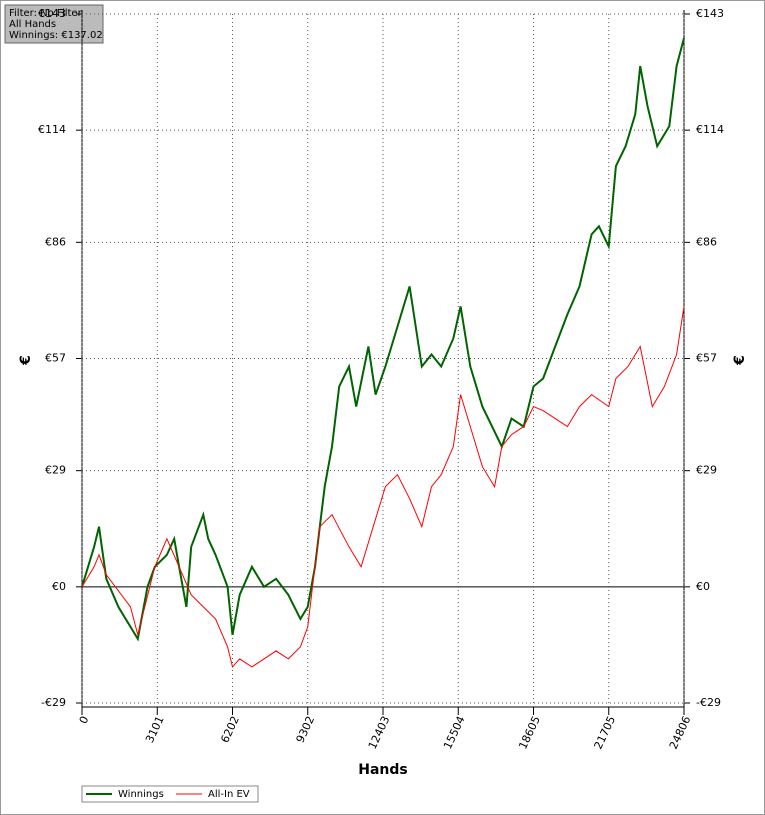 The image size is (765, 815). Describe the element at coordinates (55, 241) in the screenshot. I see `y-tick-label: €86` at that location.